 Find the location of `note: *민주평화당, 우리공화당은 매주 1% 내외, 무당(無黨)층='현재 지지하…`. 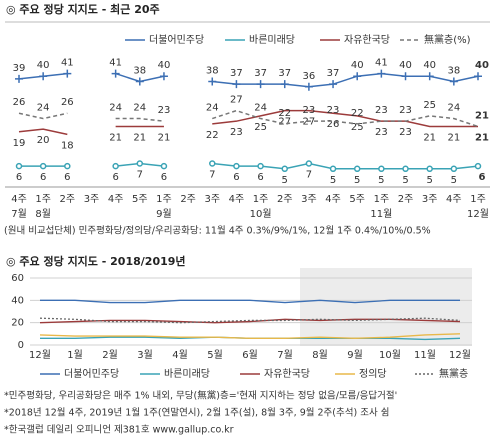

note: *민주평화당, 우리공화당은 매주 1% 내외, 무당(無黨)층='현재 지지하… is located at coordinates (200, 396).